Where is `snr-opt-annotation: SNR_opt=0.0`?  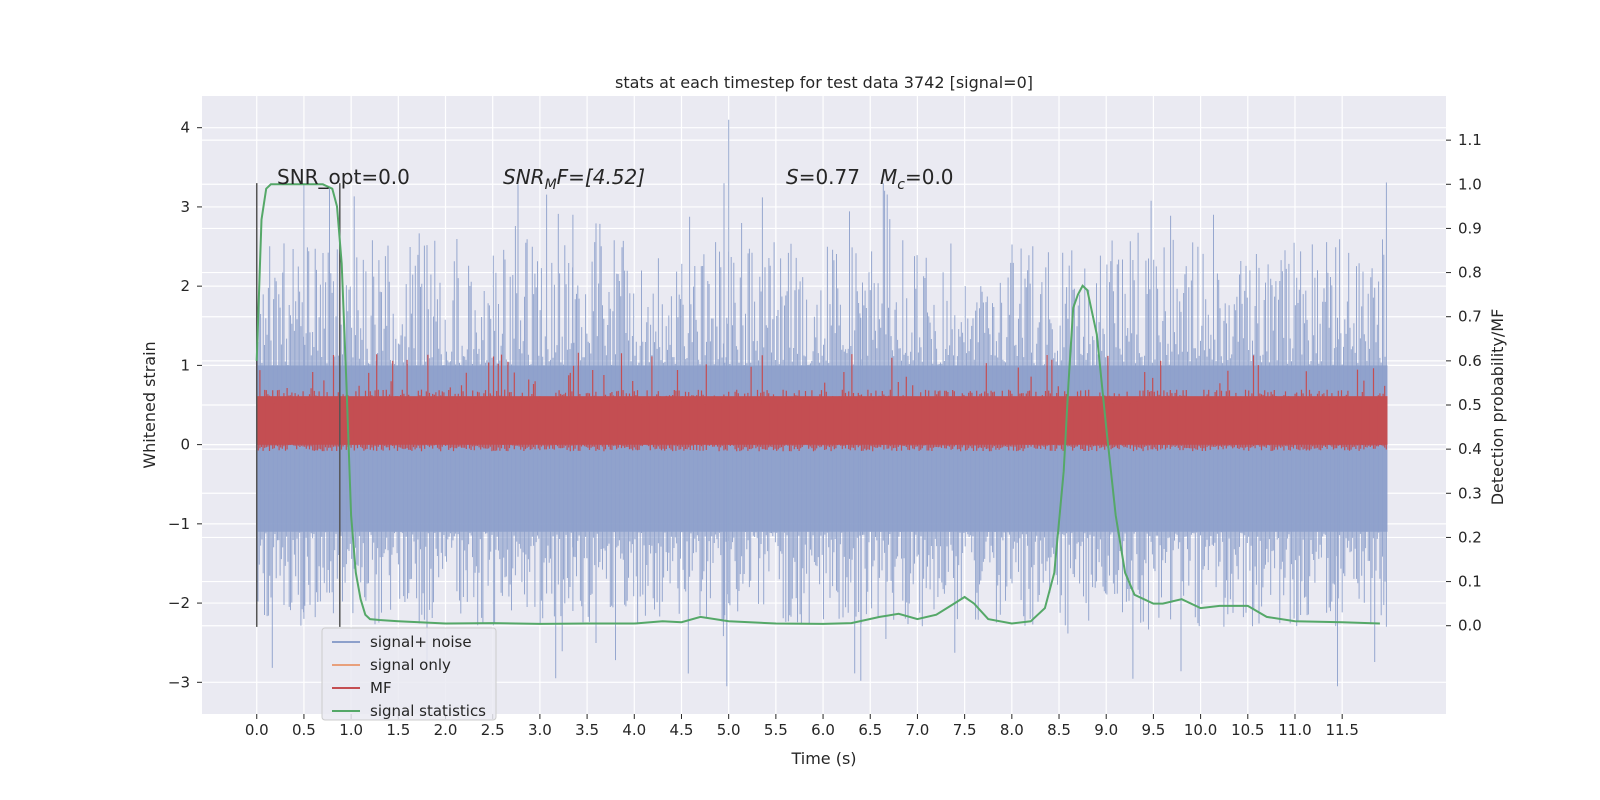
snr-opt-annotation: SNR_opt=0.0 is located at coordinates (343, 177).